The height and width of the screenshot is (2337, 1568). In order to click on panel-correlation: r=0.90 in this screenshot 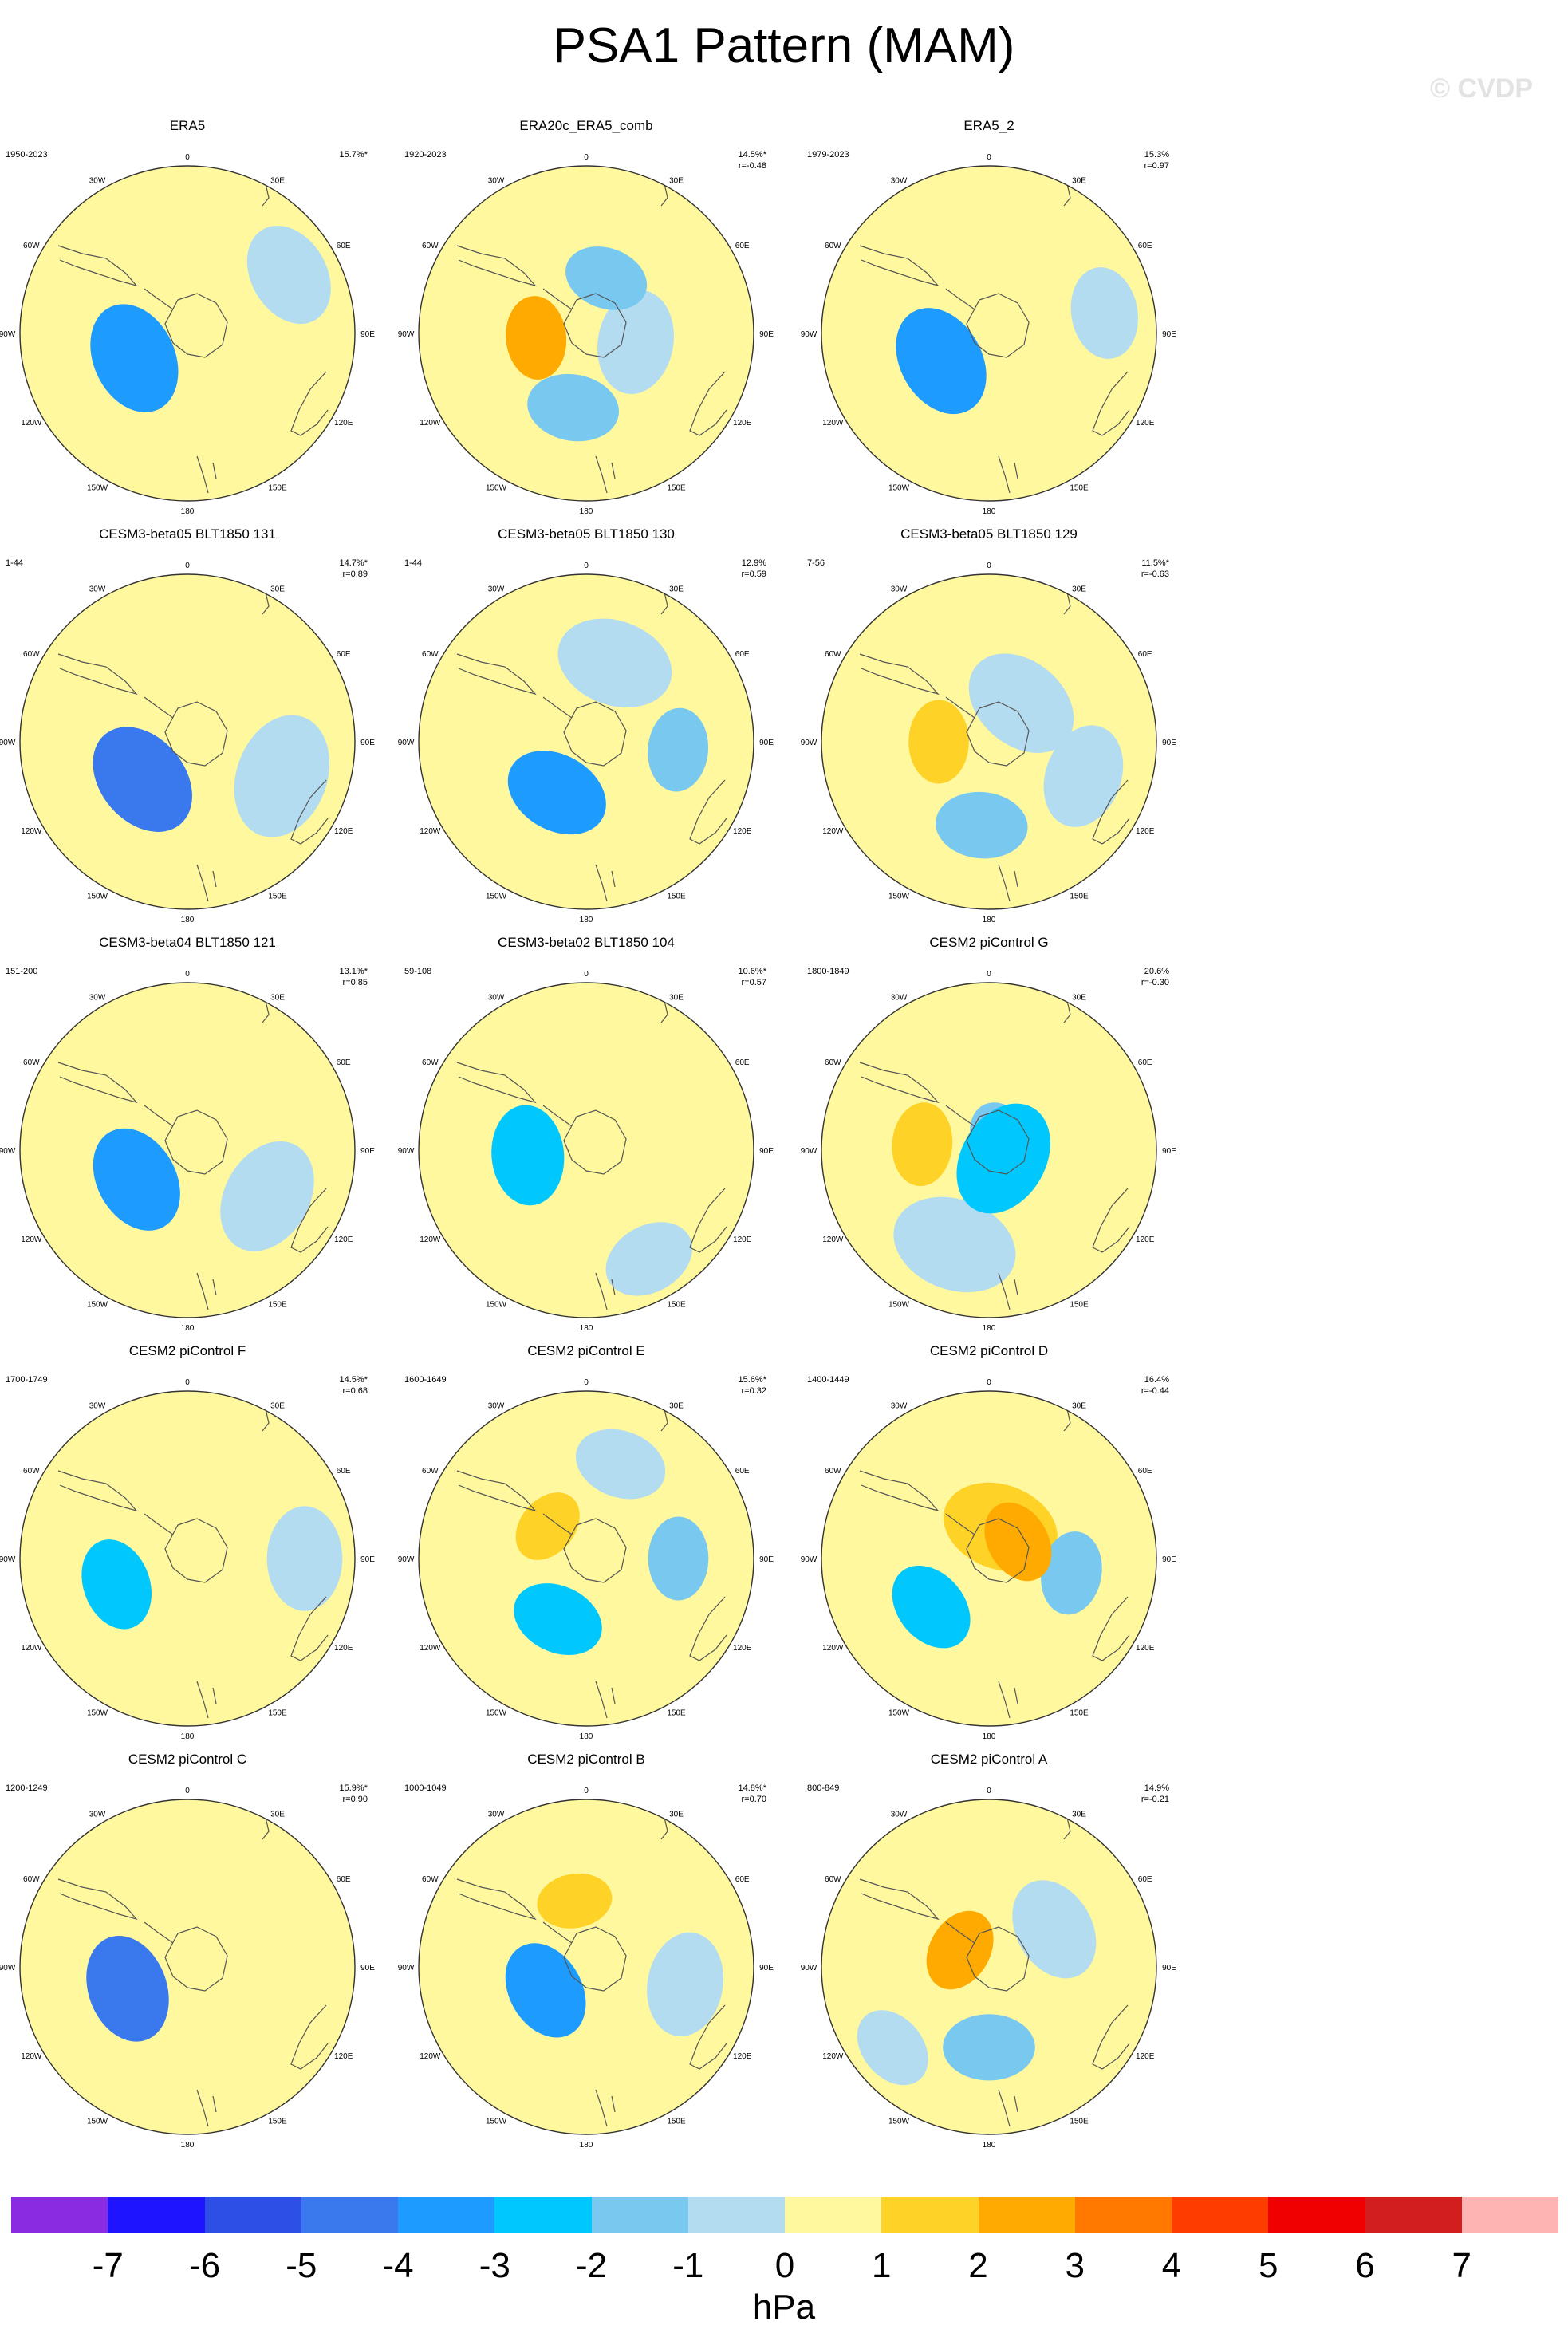, I will do `click(355, 1800)`.